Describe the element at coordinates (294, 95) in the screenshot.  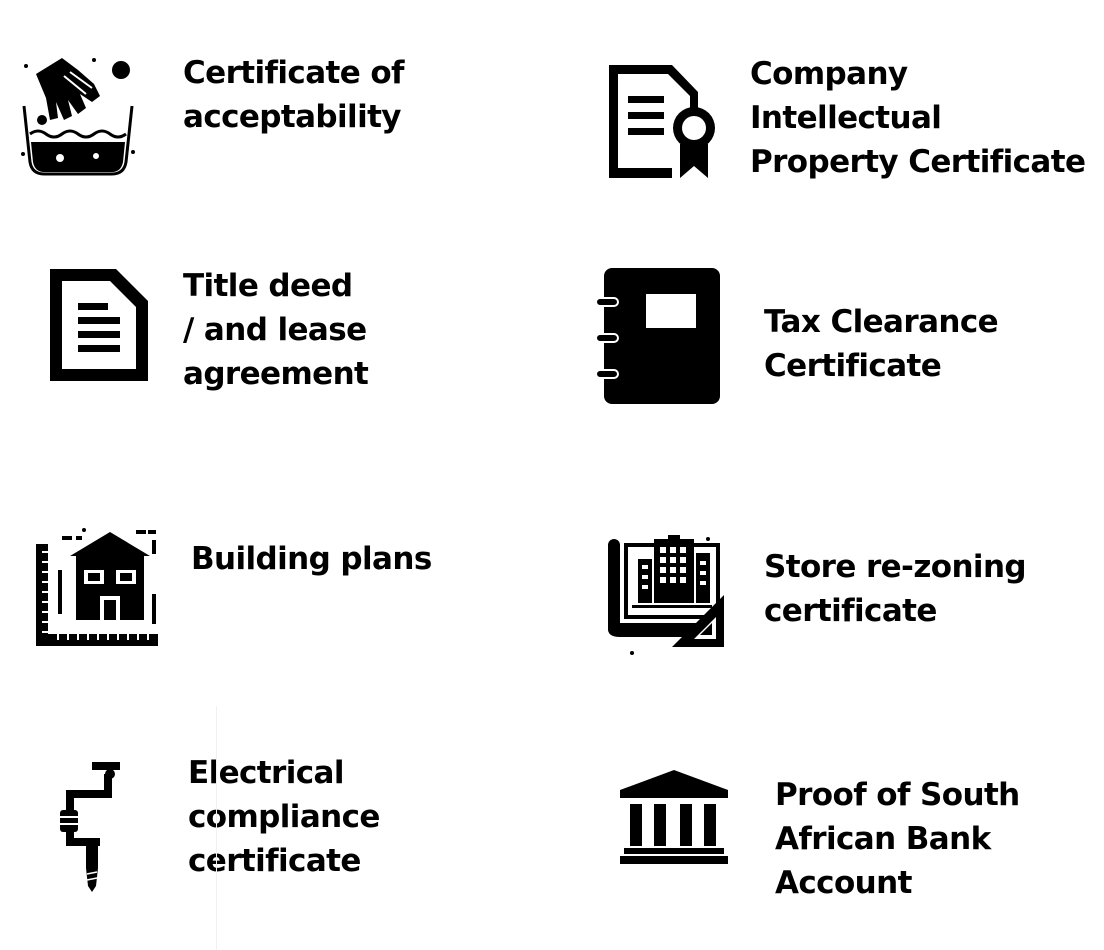
I see `item-label: Certificate of acceptability` at that location.